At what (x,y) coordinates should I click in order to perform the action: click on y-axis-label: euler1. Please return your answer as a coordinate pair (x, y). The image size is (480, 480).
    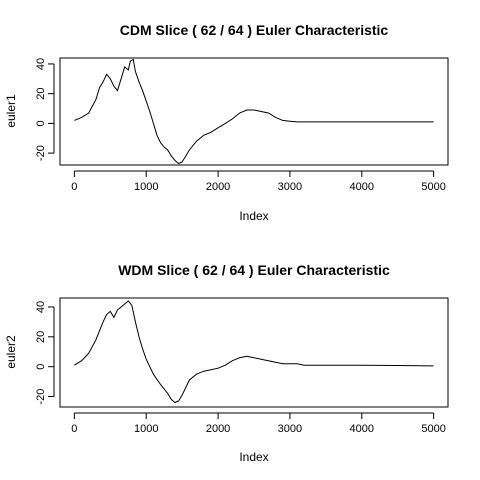
    Looking at the image, I should click on (11, 111).